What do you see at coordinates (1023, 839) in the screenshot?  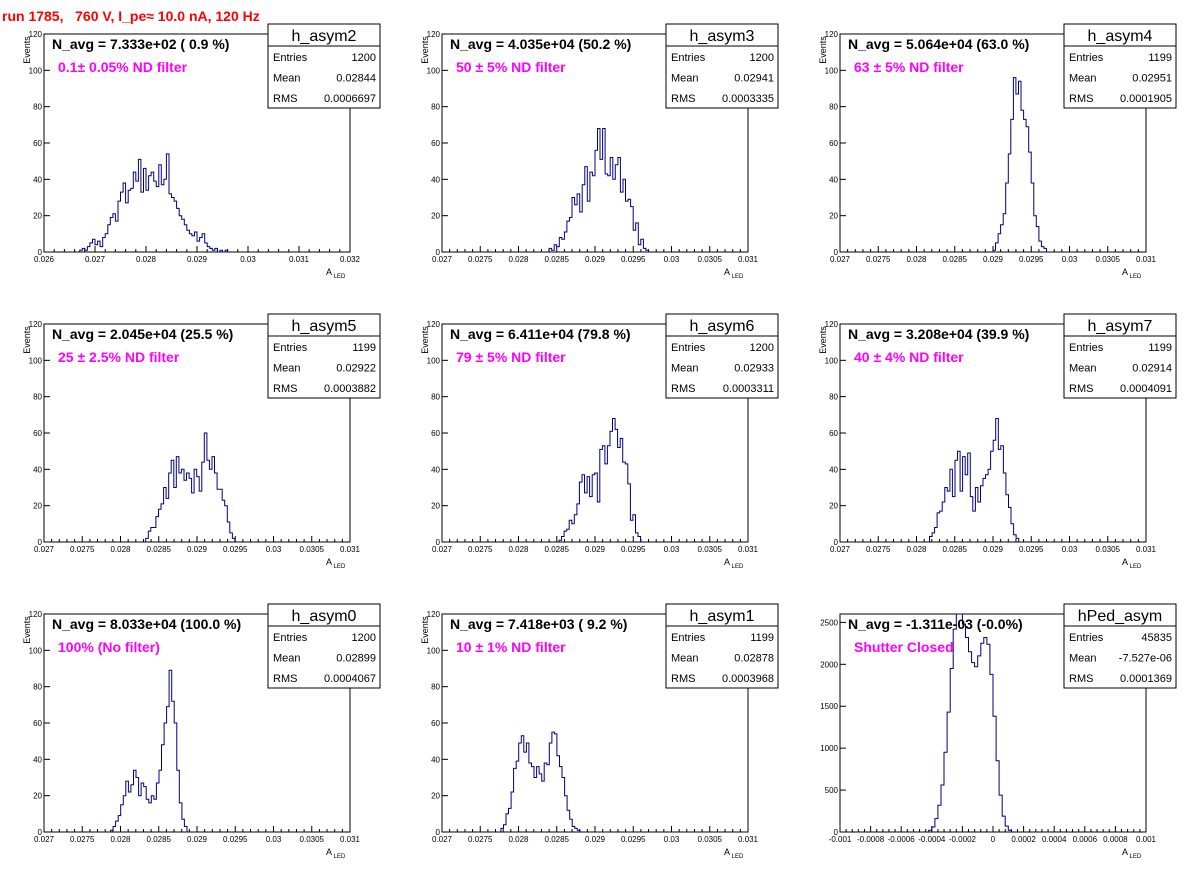 I see `x-tick-label: 0.0002` at bounding box center [1023, 839].